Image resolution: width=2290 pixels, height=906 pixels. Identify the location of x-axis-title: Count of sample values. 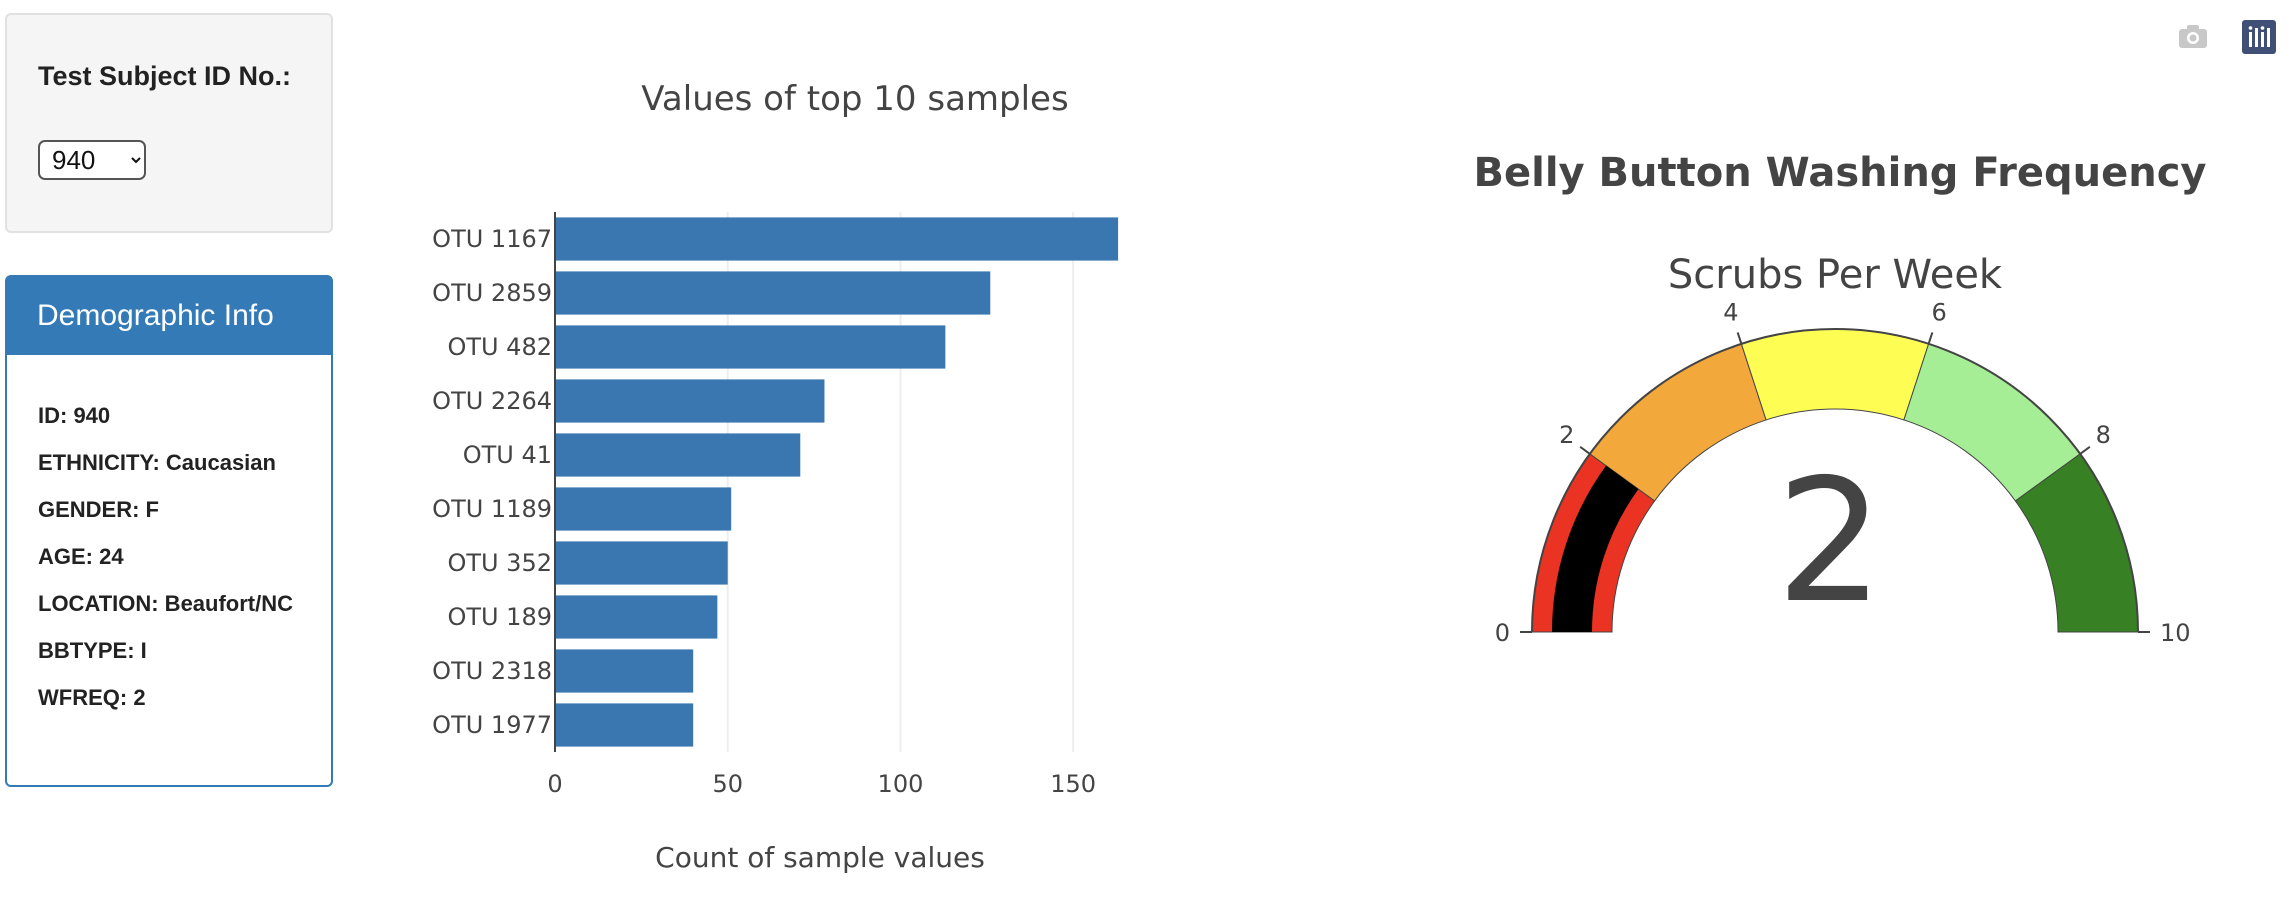
(820, 857).